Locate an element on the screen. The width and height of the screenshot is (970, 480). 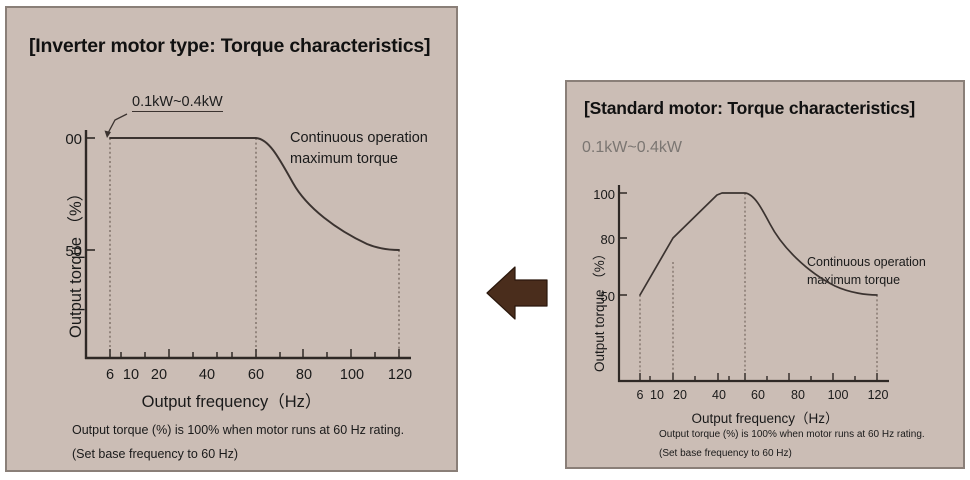
kw-annotation-inverter: 0.1kW~0.4kW is located at coordinates (177, 103).